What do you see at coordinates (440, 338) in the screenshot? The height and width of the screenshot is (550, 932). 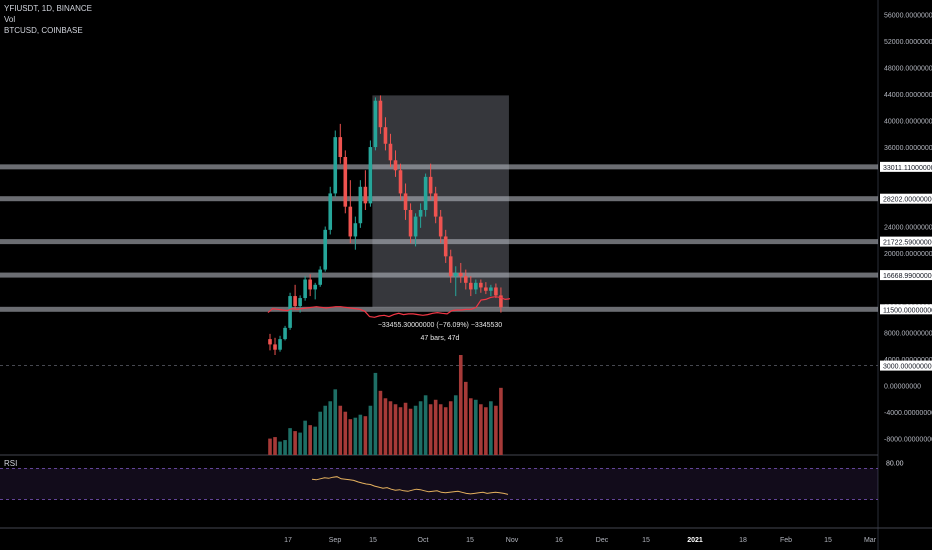 I see `measure-bars: 47 bars, 47d` at bounding box center [440, 338].